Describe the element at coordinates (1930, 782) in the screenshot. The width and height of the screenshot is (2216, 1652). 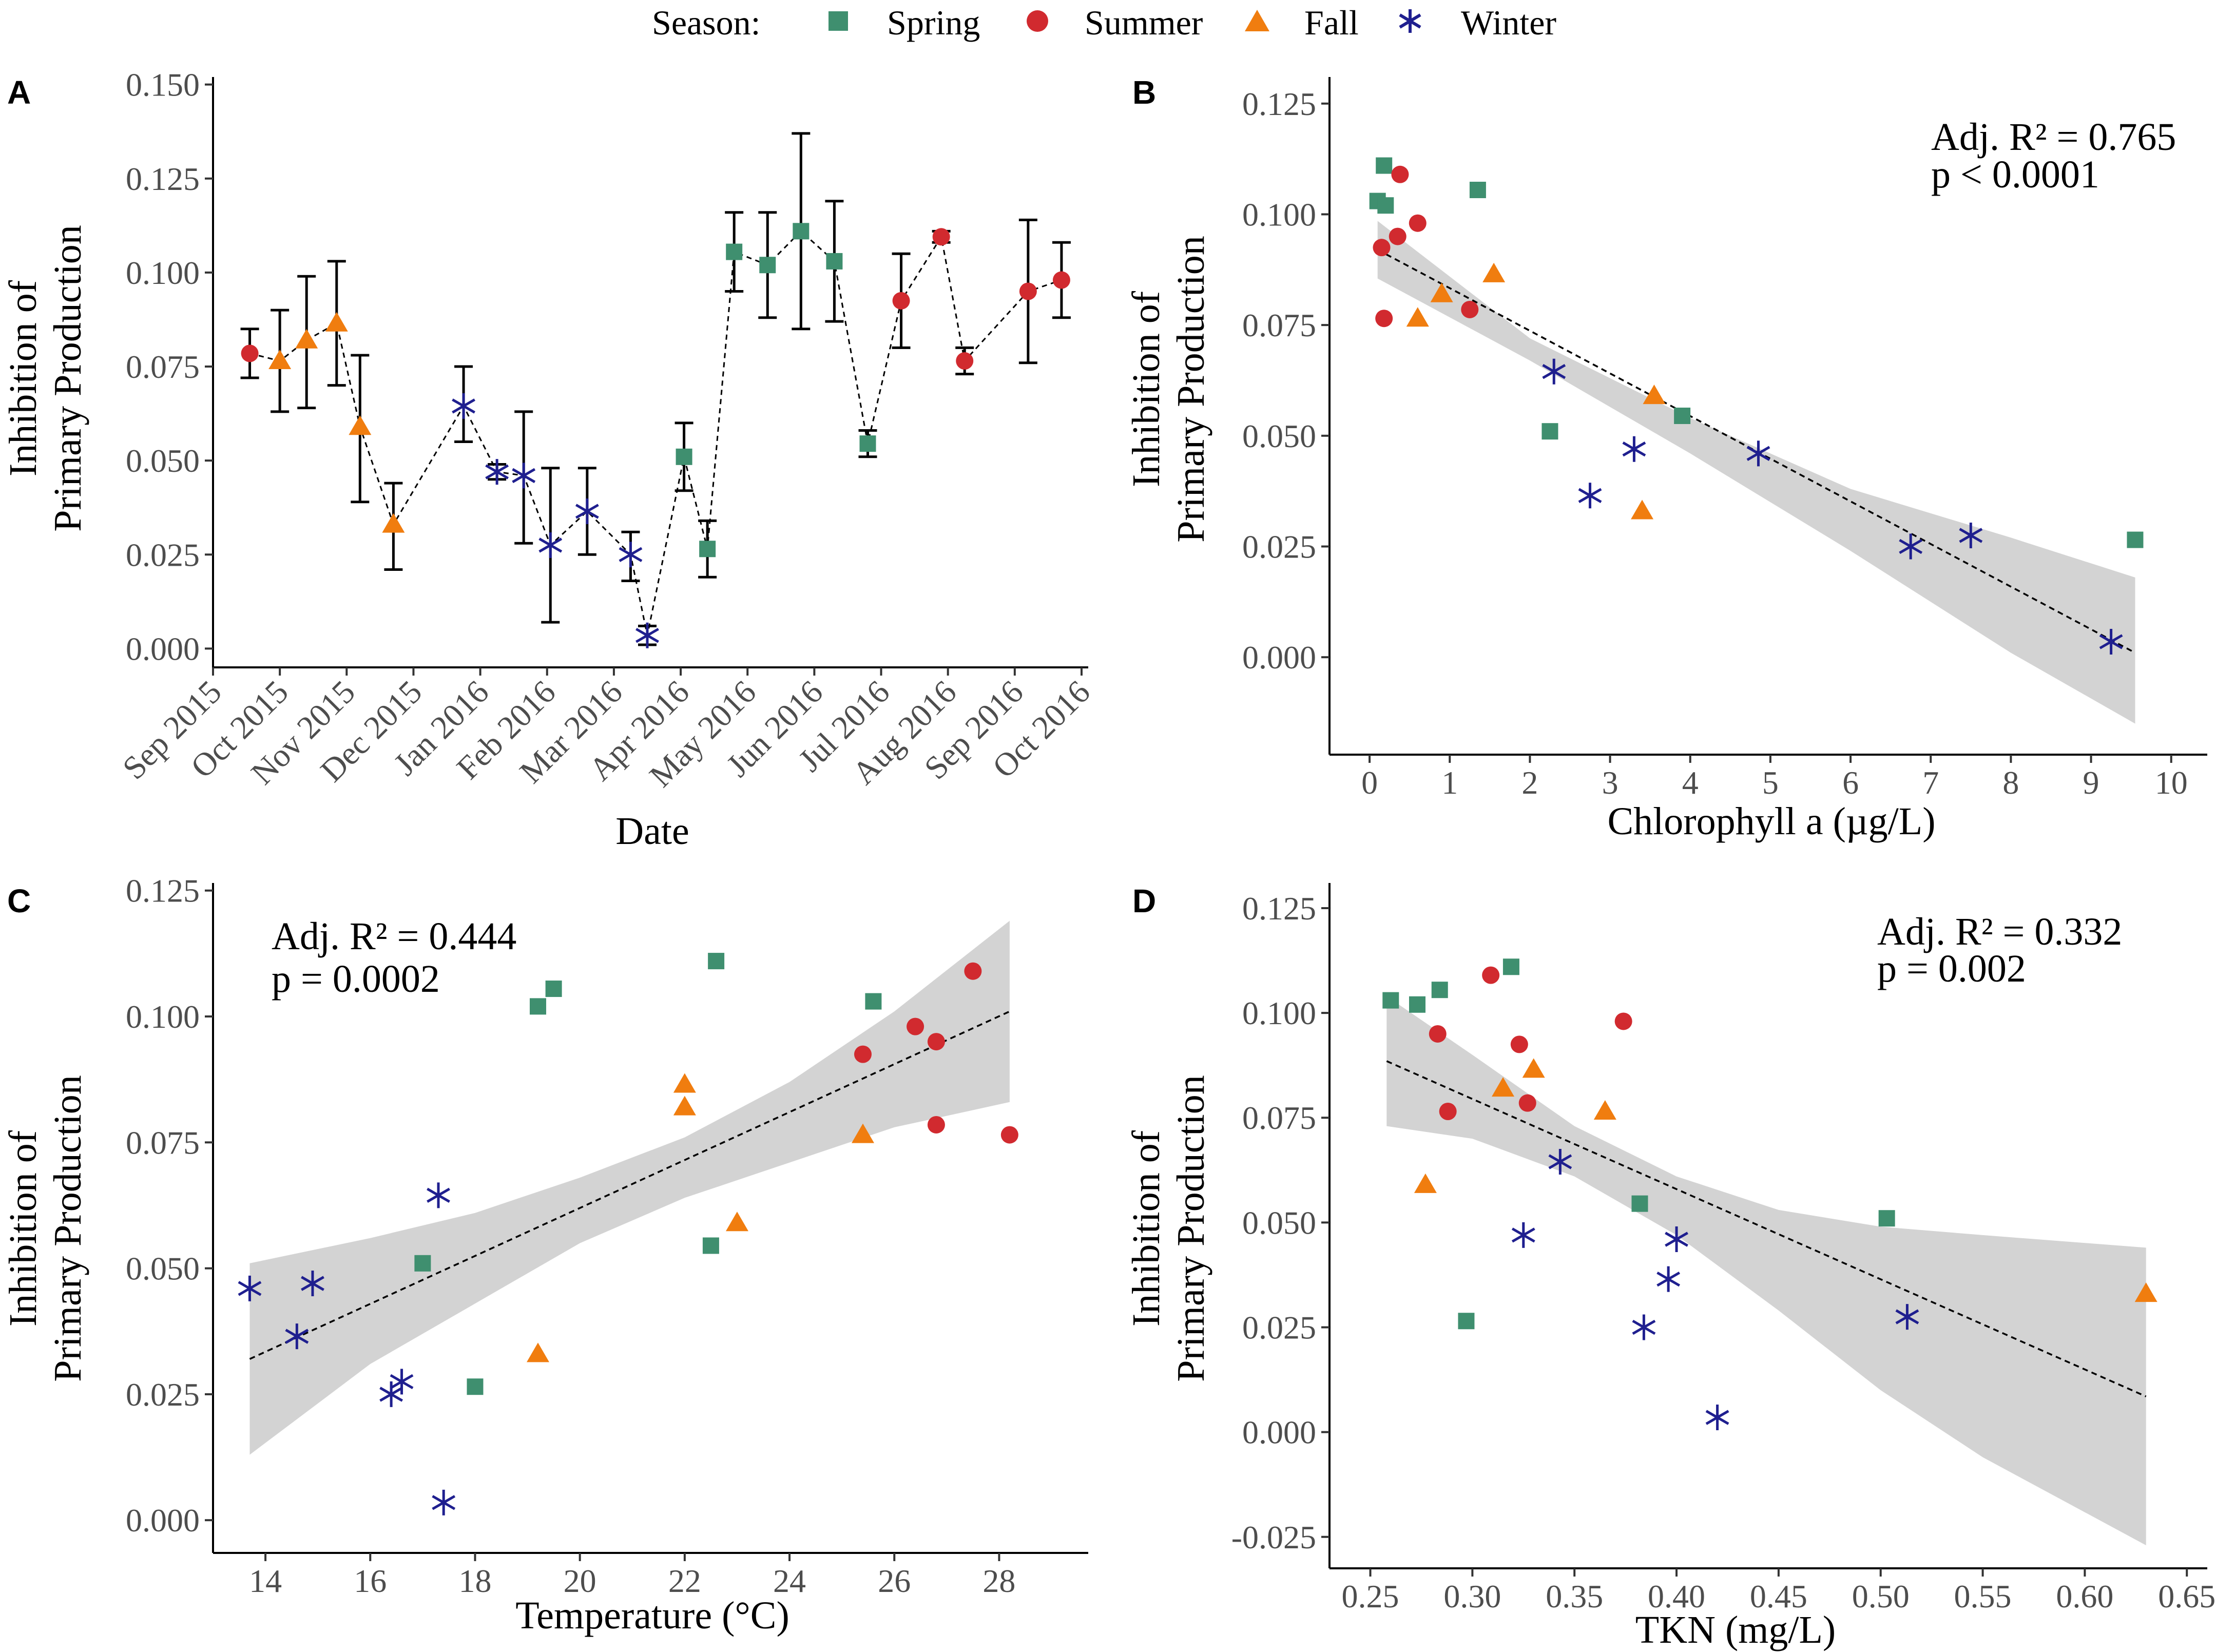
I see `panel-b-xtick-label: 7` at that location.